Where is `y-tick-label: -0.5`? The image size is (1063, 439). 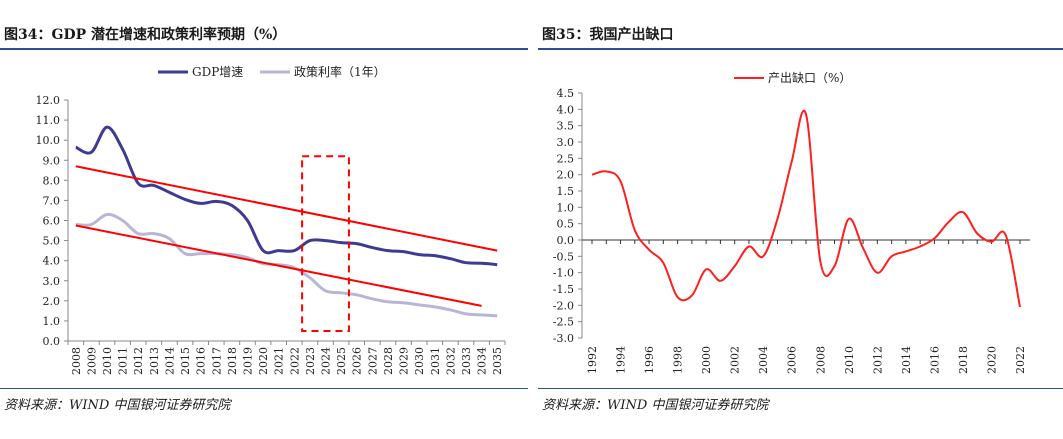 y-tick-label: -0.5 is located at coordinates (563, 256).